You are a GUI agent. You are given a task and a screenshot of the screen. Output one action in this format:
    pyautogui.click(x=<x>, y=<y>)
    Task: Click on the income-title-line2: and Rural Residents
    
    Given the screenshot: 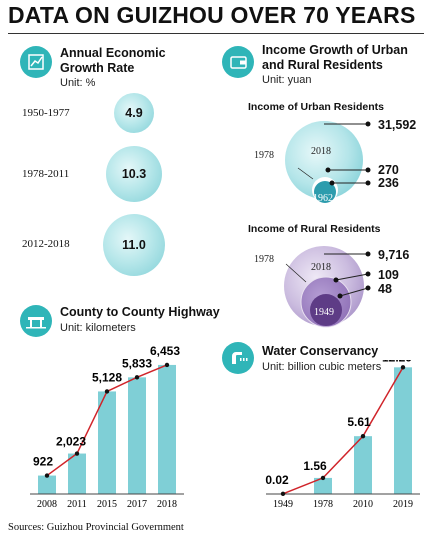 What is the action you would take?
    pyautogui.click(x=322, y=65)
    